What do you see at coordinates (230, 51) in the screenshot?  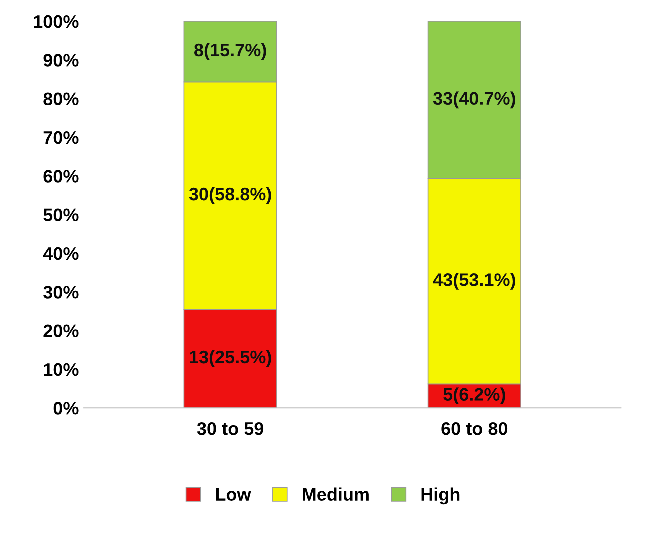 I see `data-label: 8(15.7%)` at bounding box center [230, 51].